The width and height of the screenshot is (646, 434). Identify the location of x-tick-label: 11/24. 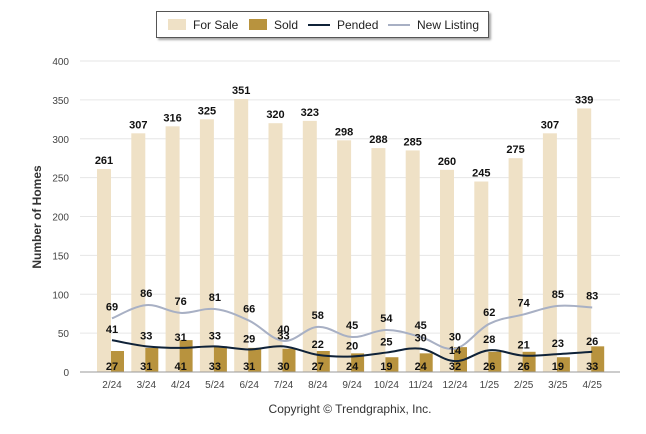
(421, 385).